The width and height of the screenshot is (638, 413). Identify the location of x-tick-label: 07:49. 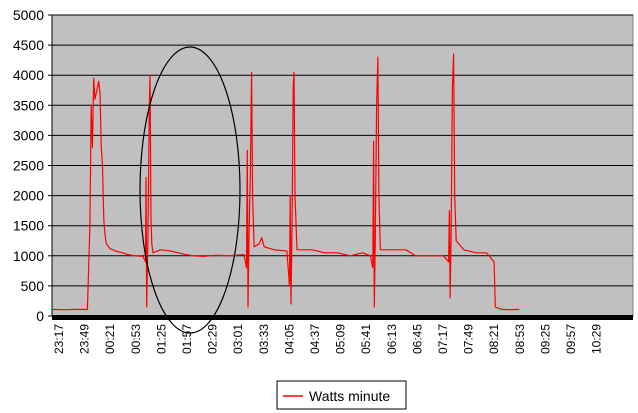
(469, 339).